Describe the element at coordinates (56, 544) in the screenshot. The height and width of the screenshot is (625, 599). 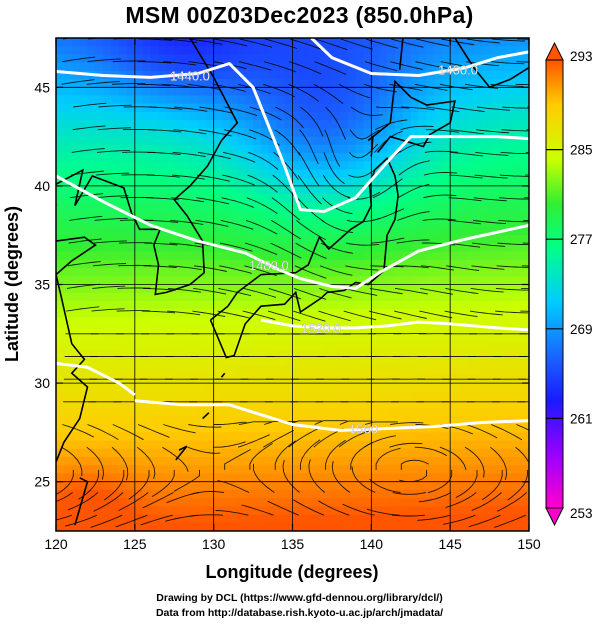
I see `x-tick-label: 120` at that location.